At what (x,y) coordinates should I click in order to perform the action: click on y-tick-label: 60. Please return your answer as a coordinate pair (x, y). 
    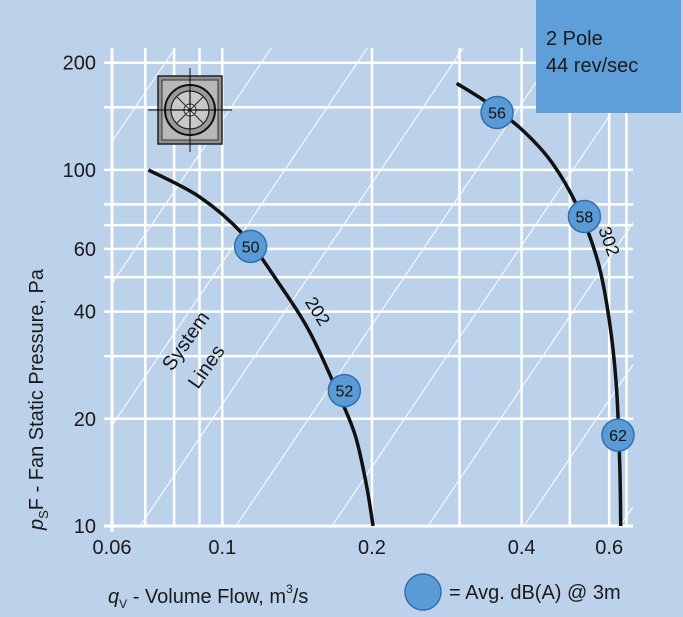
    Looking at the image, I should click on (85, 250).